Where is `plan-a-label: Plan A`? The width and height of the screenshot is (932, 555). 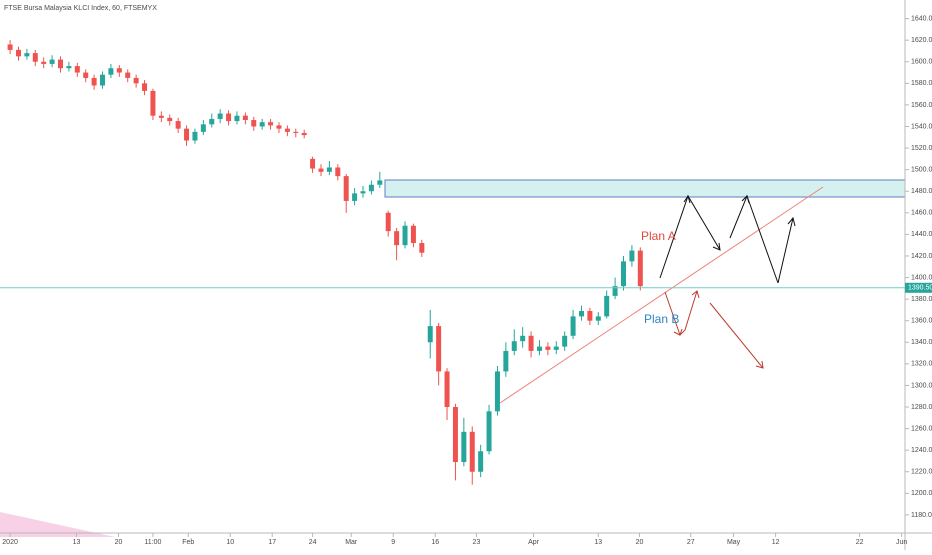
plan-a-label: Plan A is located at coordinates (658, 236).